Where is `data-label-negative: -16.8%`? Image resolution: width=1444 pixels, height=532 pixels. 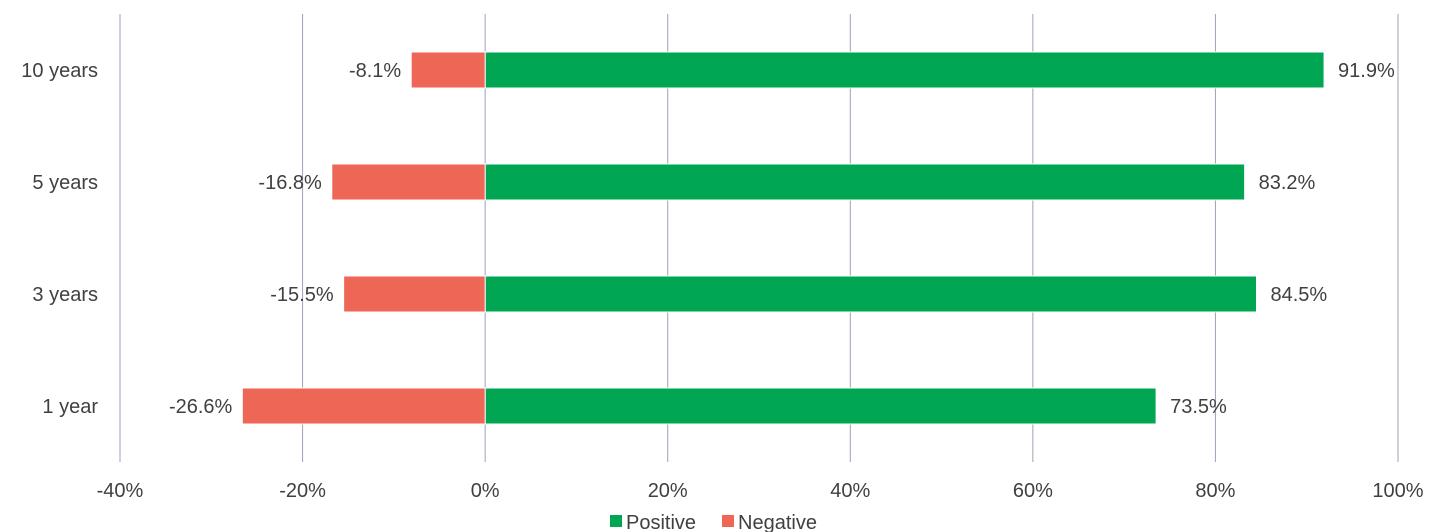 data-label-negative: -16.8% is located at coordinates (290, 183).